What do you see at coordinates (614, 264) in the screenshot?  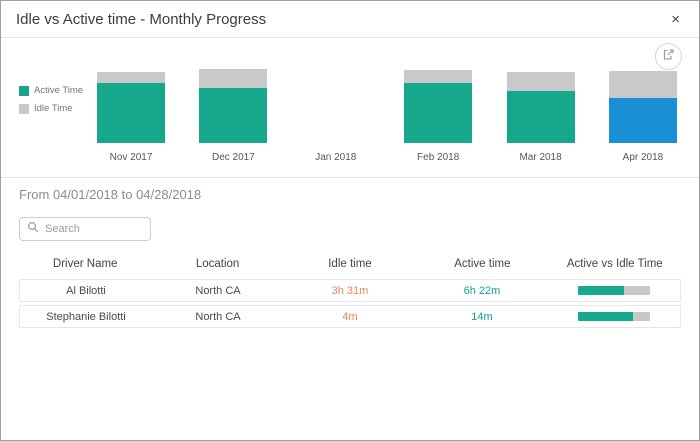 I see `column-active-vs-idle: Active vs Idle Time` at bounding box center [614, 264].